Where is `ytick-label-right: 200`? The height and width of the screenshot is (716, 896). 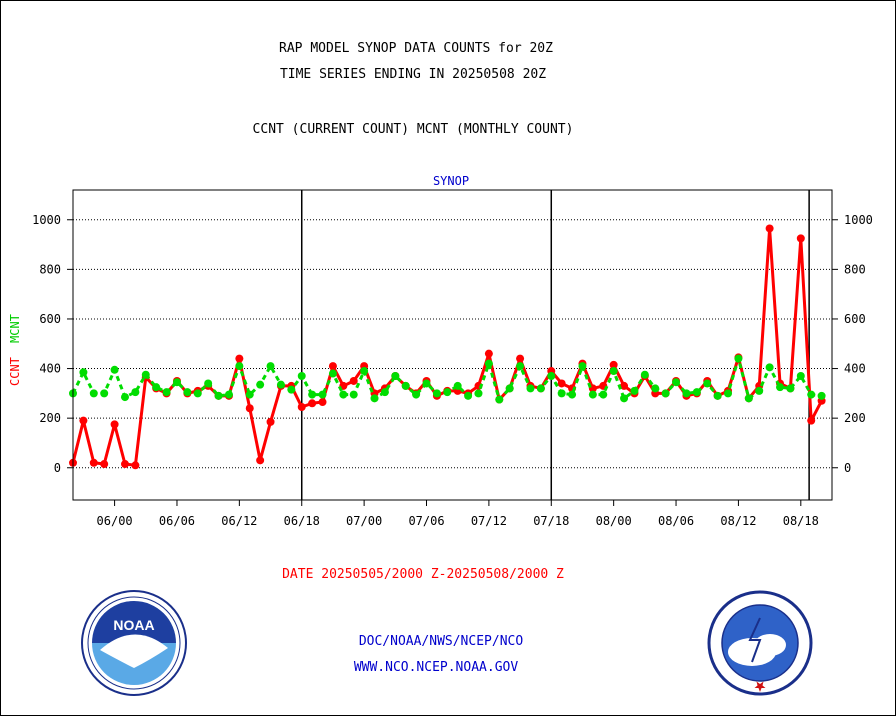
ytick-label-right: 200 is located at coordinates (855, 418).